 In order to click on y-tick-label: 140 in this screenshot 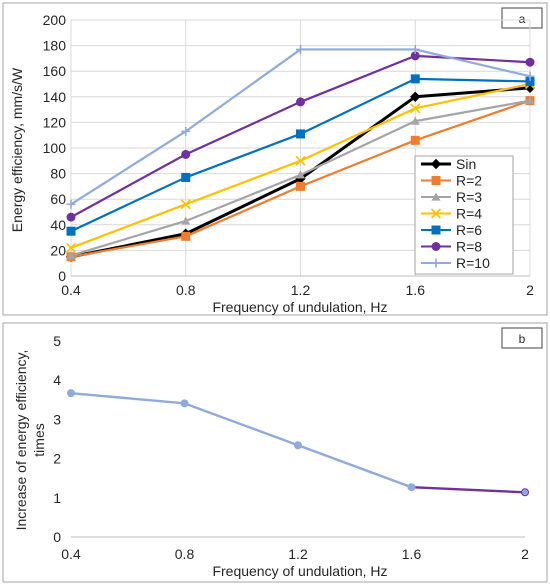, I will do `click(55, 97)`.